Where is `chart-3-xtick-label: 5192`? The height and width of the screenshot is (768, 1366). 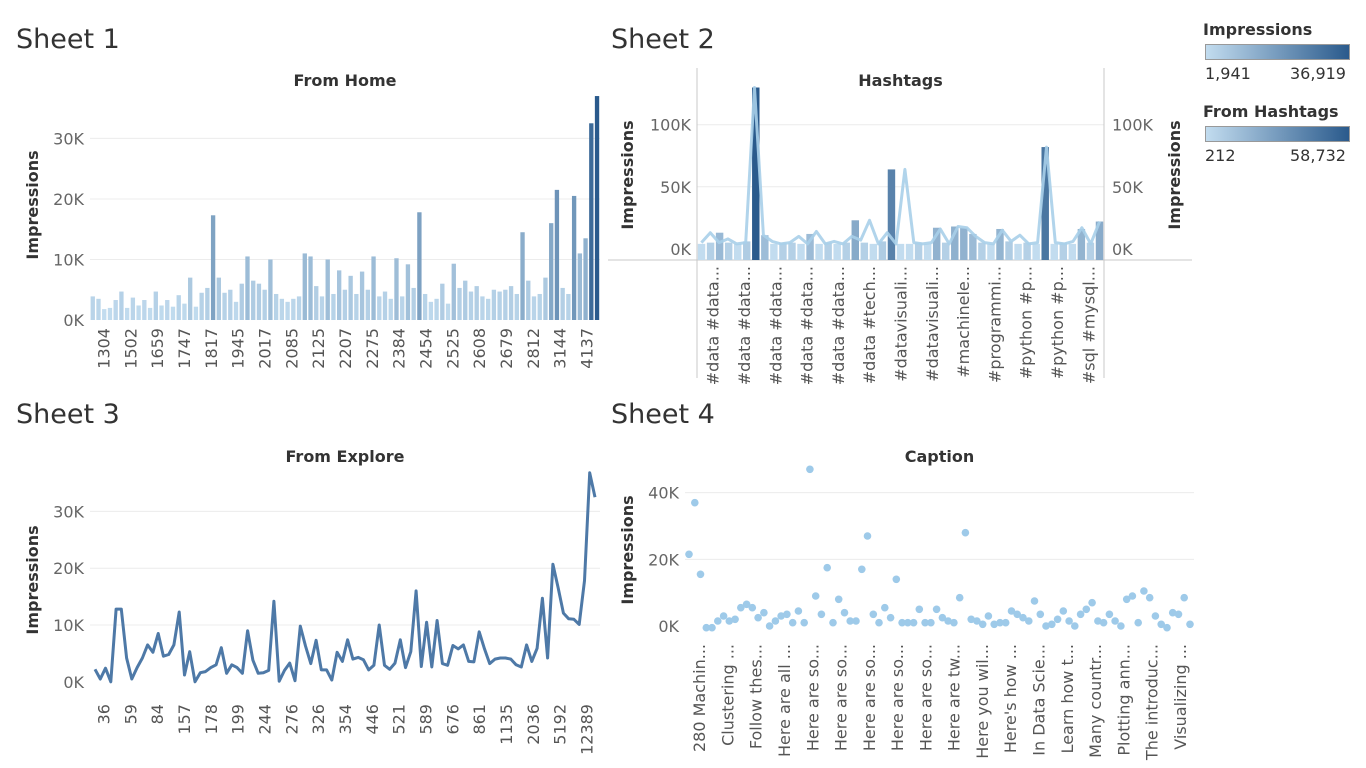
chart-3-xtick-label: 5192 is located at coordinates (560, 724).